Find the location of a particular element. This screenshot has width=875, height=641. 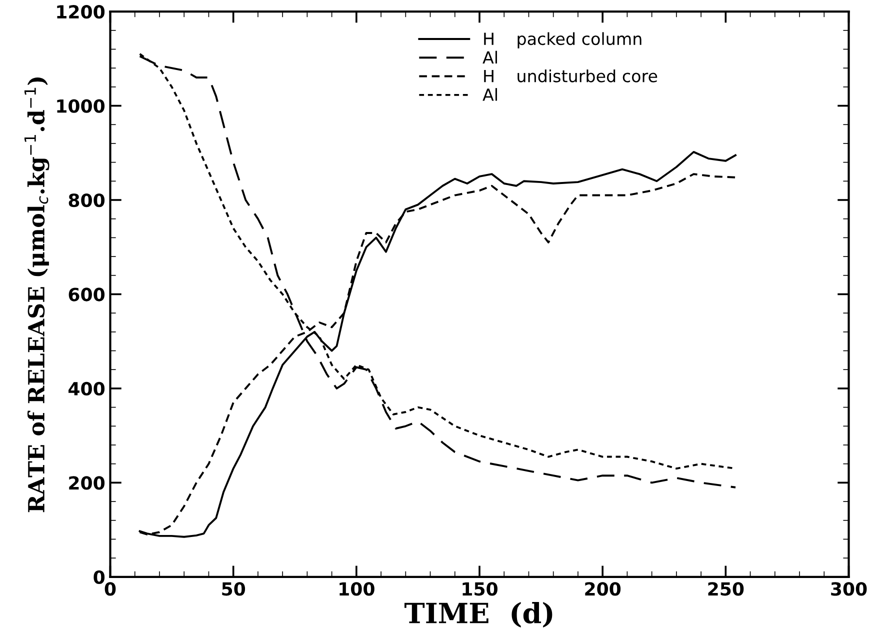

y-tick-label: 400 is located at coordinates (86, 389).